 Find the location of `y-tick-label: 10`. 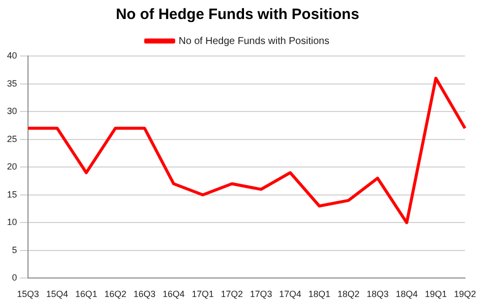

y-tick-label: 10 is located at coordinates (12, 222).